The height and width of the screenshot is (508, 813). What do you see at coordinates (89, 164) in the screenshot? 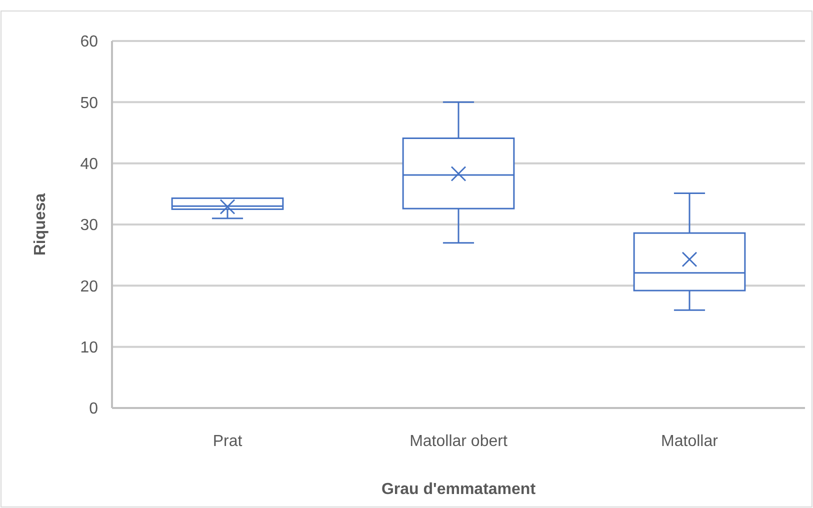
I see `y-tick-label: 40` at bounding box center [89, 164].